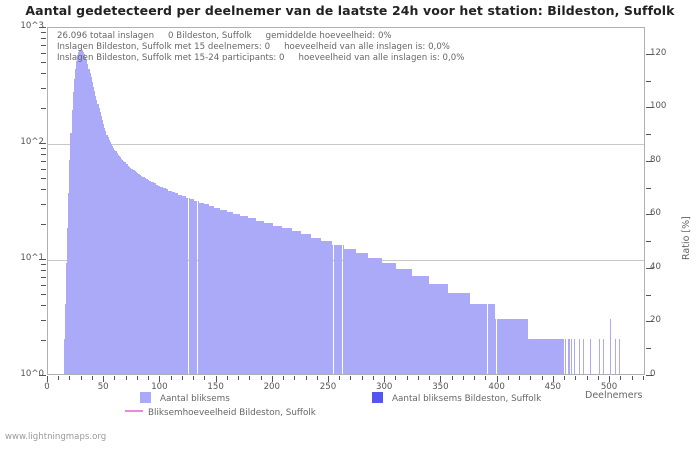 The image size is (700, 450). I want to click on legend-item-aantal-bliksems-station: Aantal bliksems Bildeston, Suffolk, so click(456, 398).